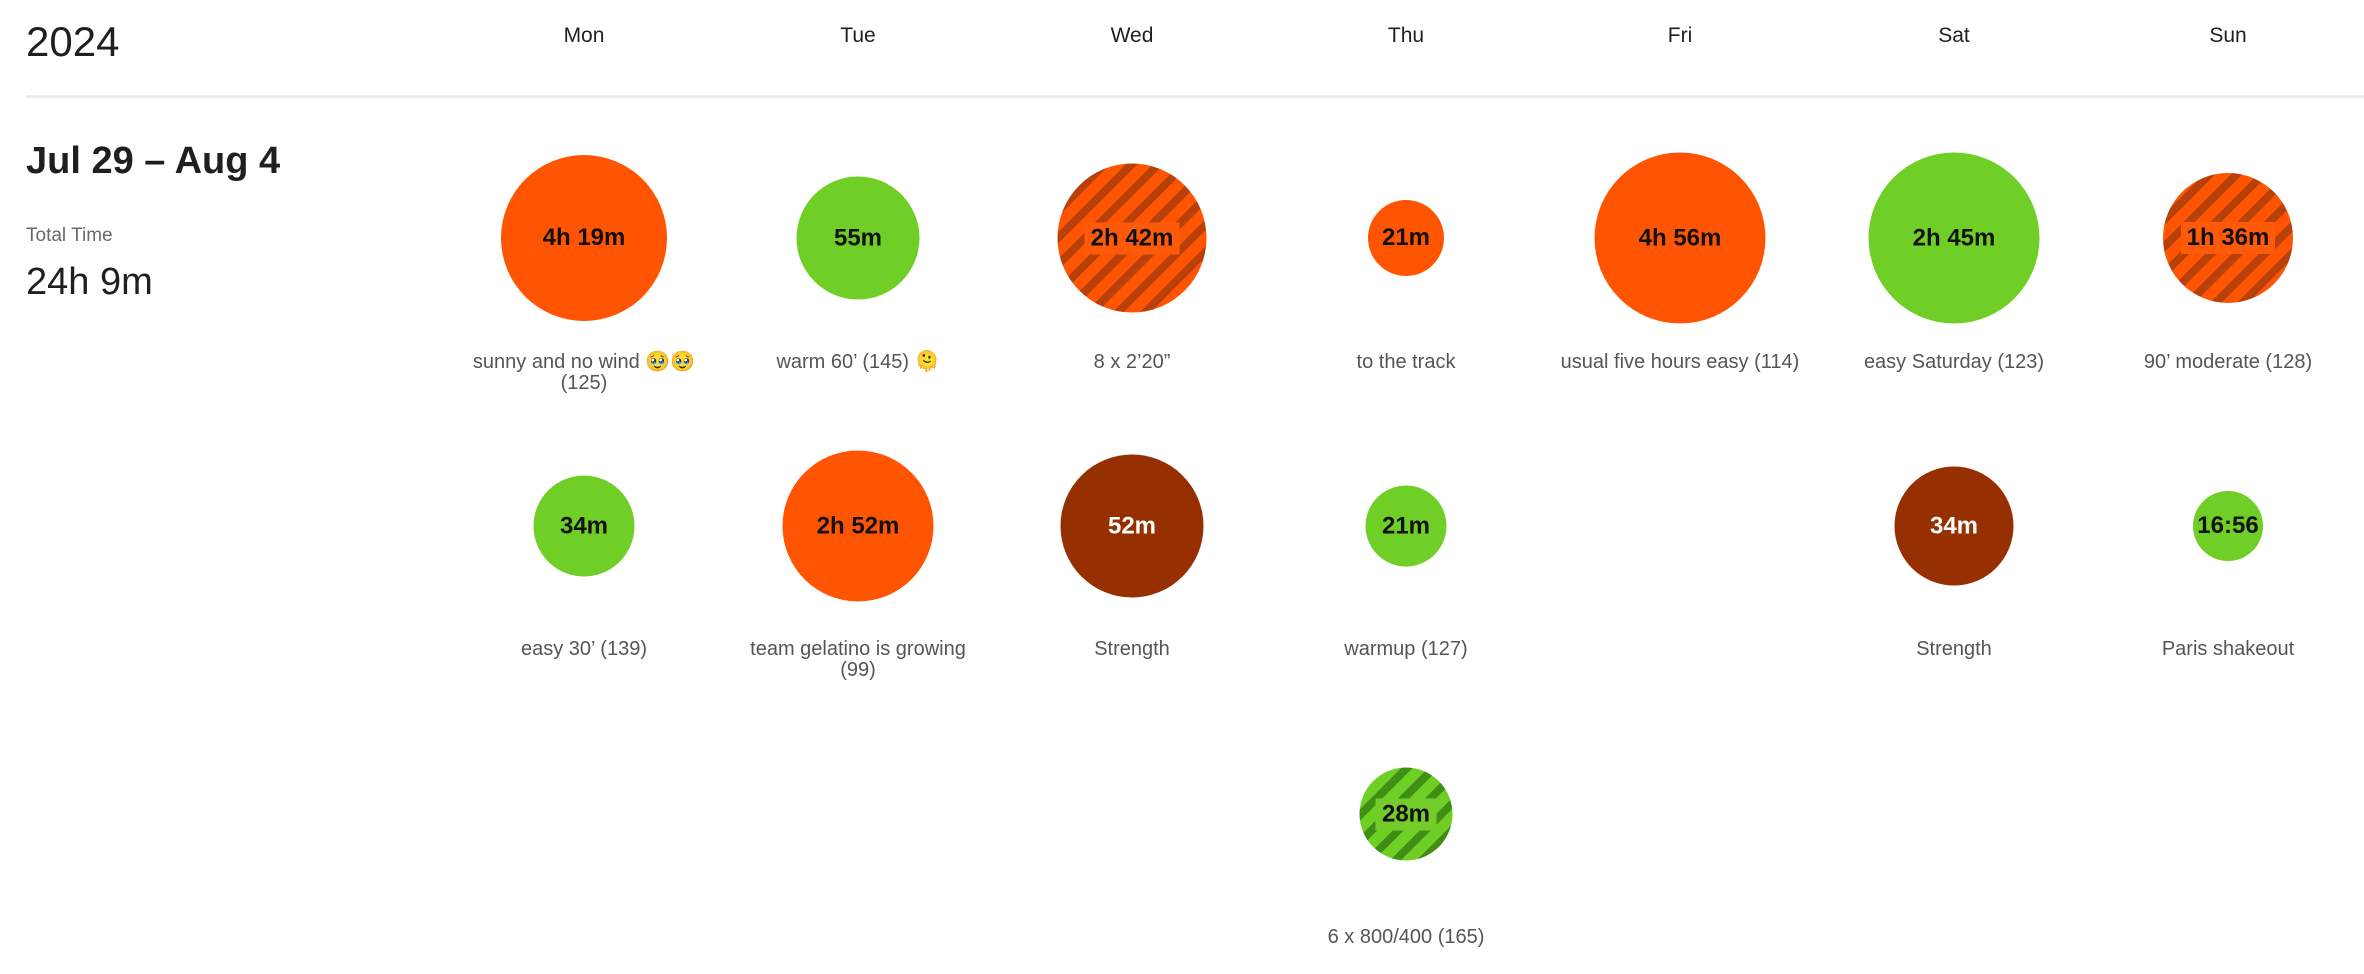 This screenshot has height=974, width=2364. I want to click on workout-caption-wed-2: Strength, so click(1132, 649).